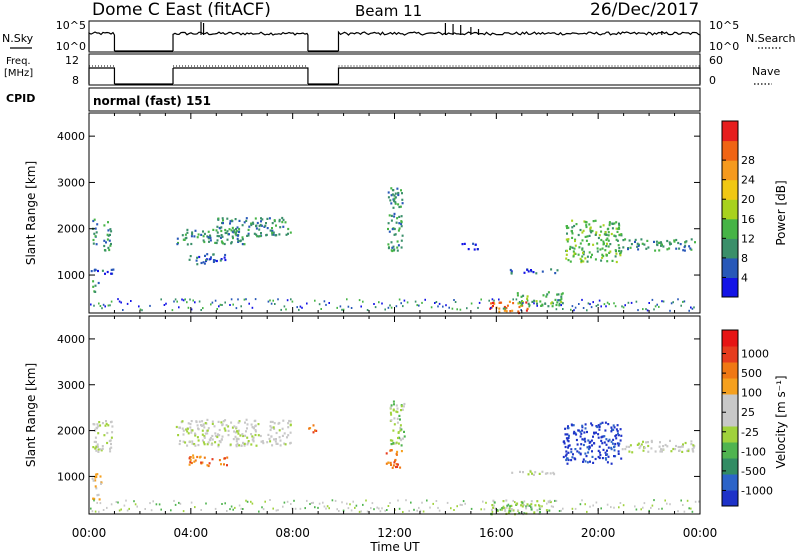  What do you see at coordinates (71, 385) in the screenshot?
I see `ytick-label-2: 3000` at bounding box center [71, 385].